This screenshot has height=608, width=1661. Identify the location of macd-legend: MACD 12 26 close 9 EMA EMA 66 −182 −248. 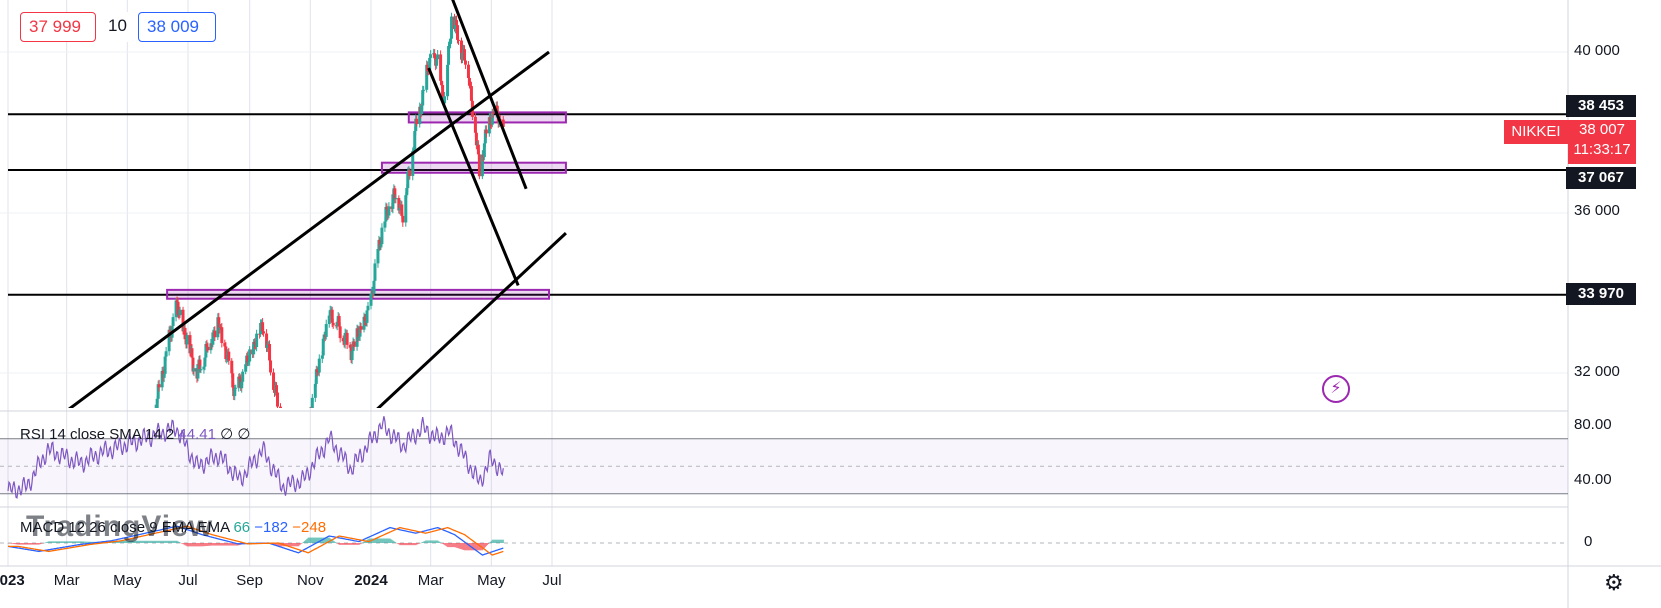
(173, 527).